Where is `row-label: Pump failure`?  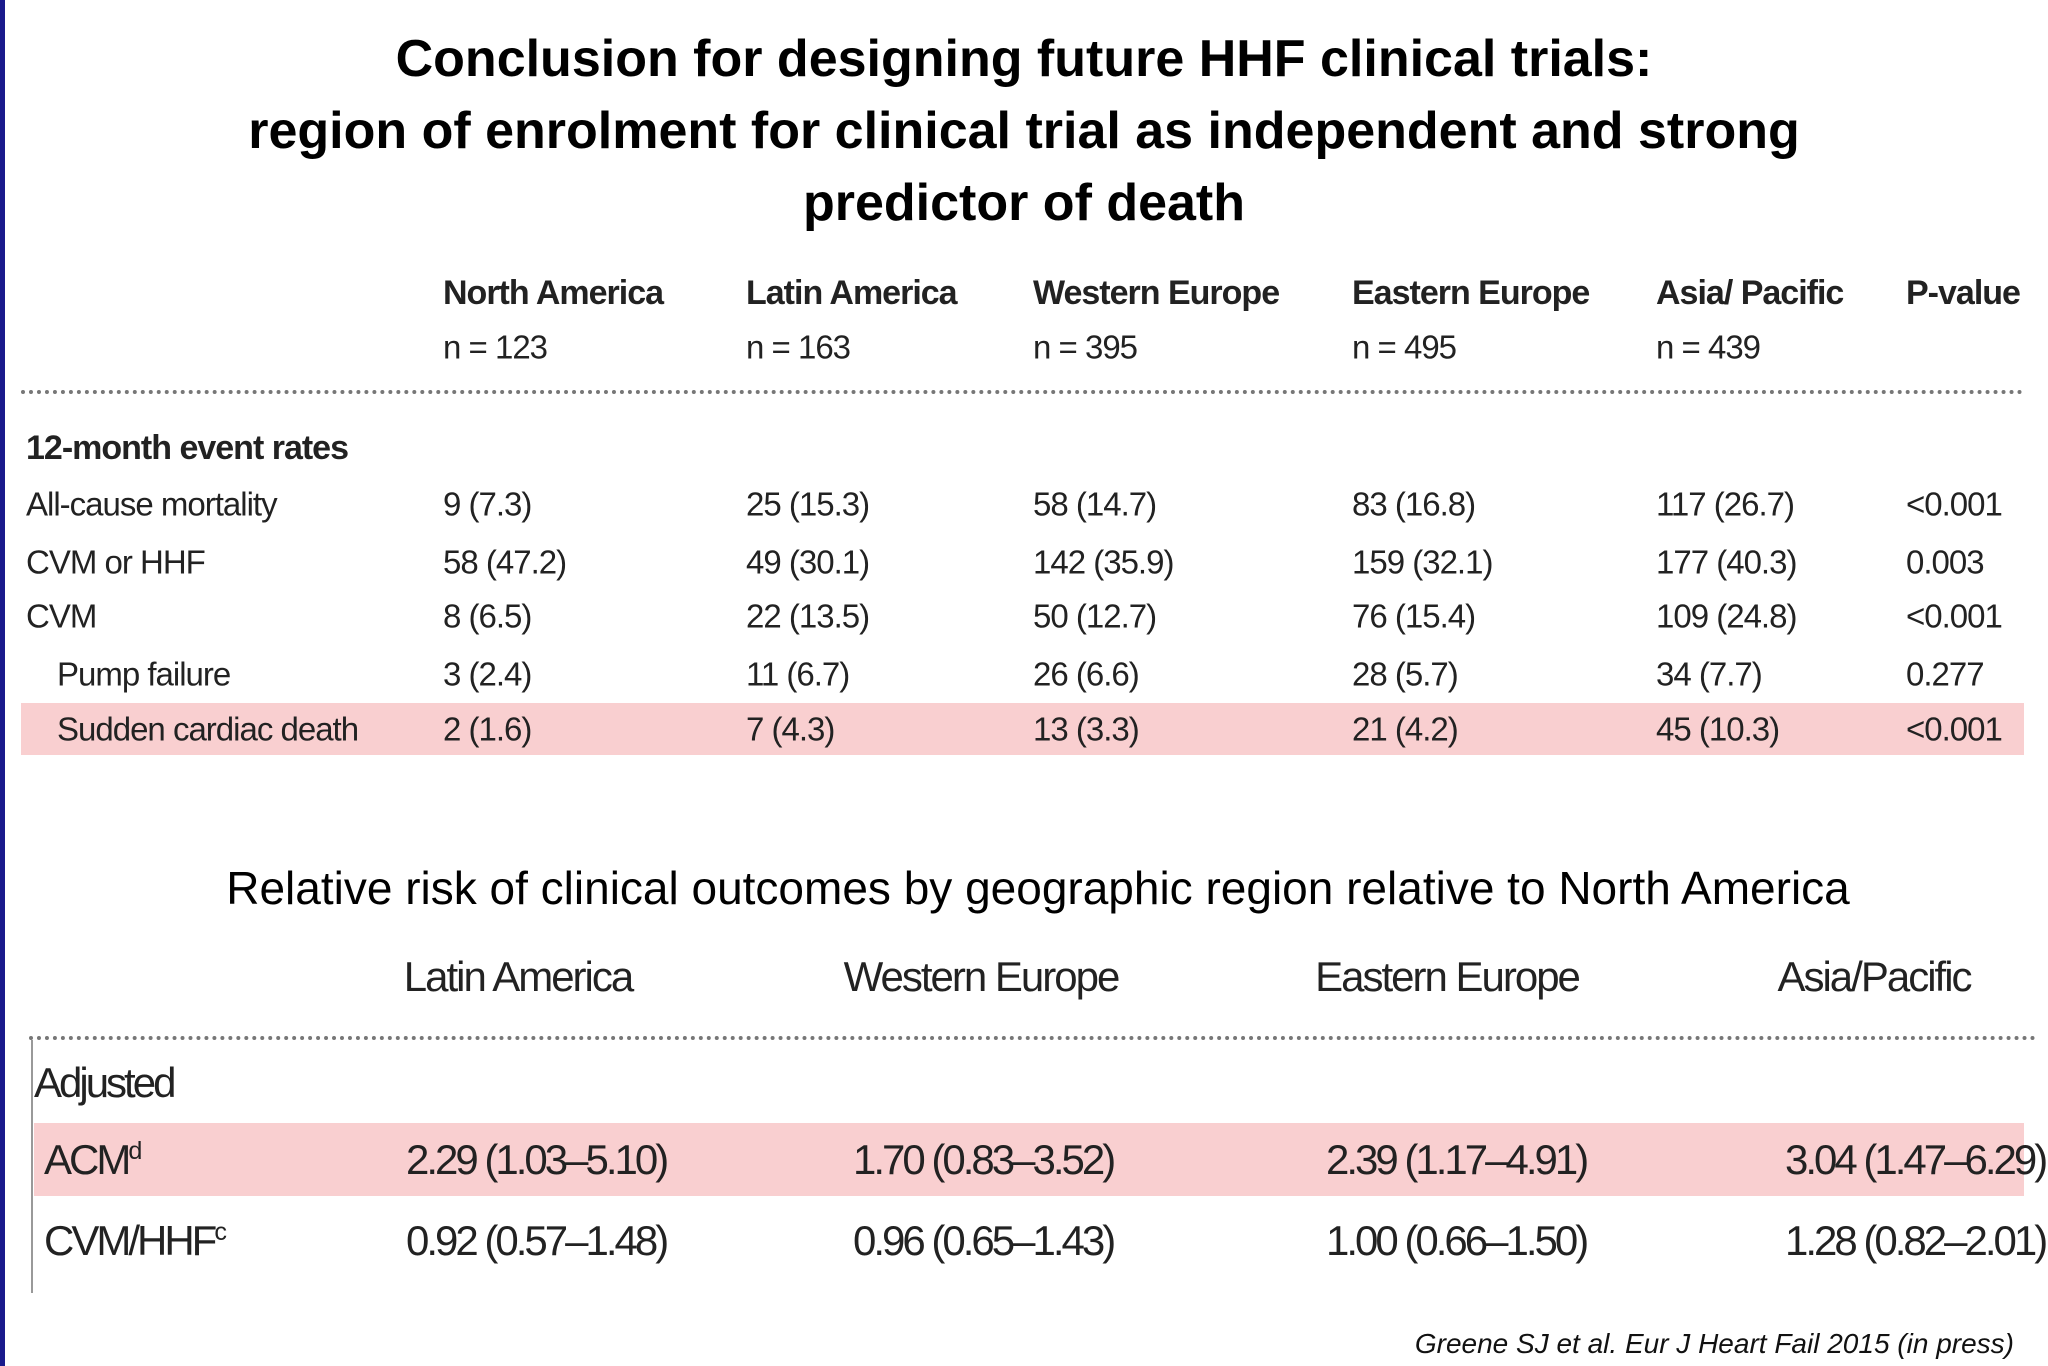
row-label: Pump failure is located at coordinates (144, 674).